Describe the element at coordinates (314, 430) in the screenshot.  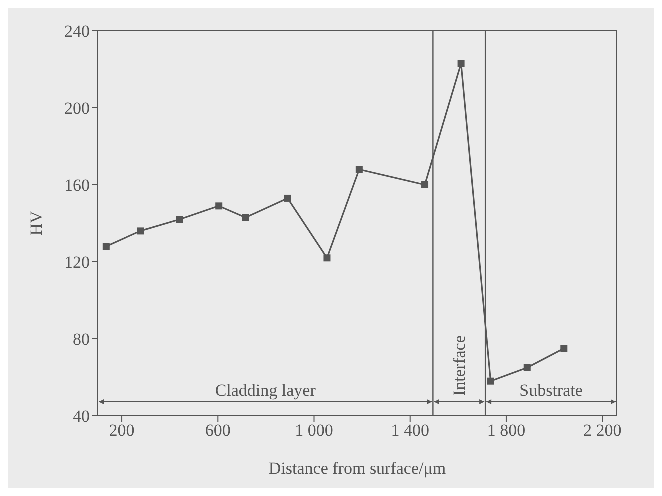
I see `x-tick-label: 1 000` at that location.